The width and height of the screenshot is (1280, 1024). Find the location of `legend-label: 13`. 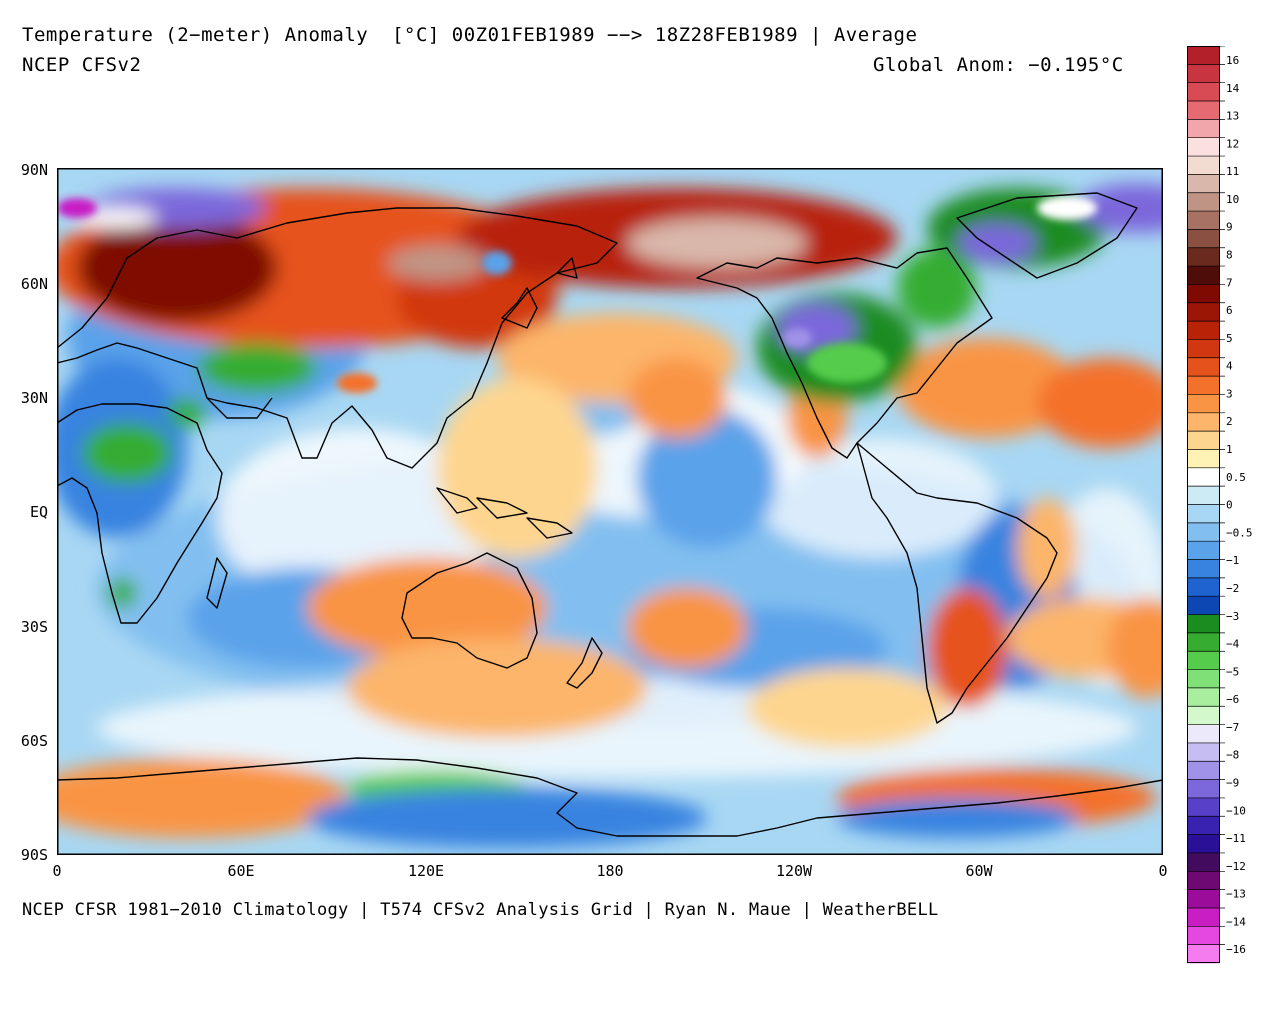

legend-label: 13 is located at coordinates (1232, 116).